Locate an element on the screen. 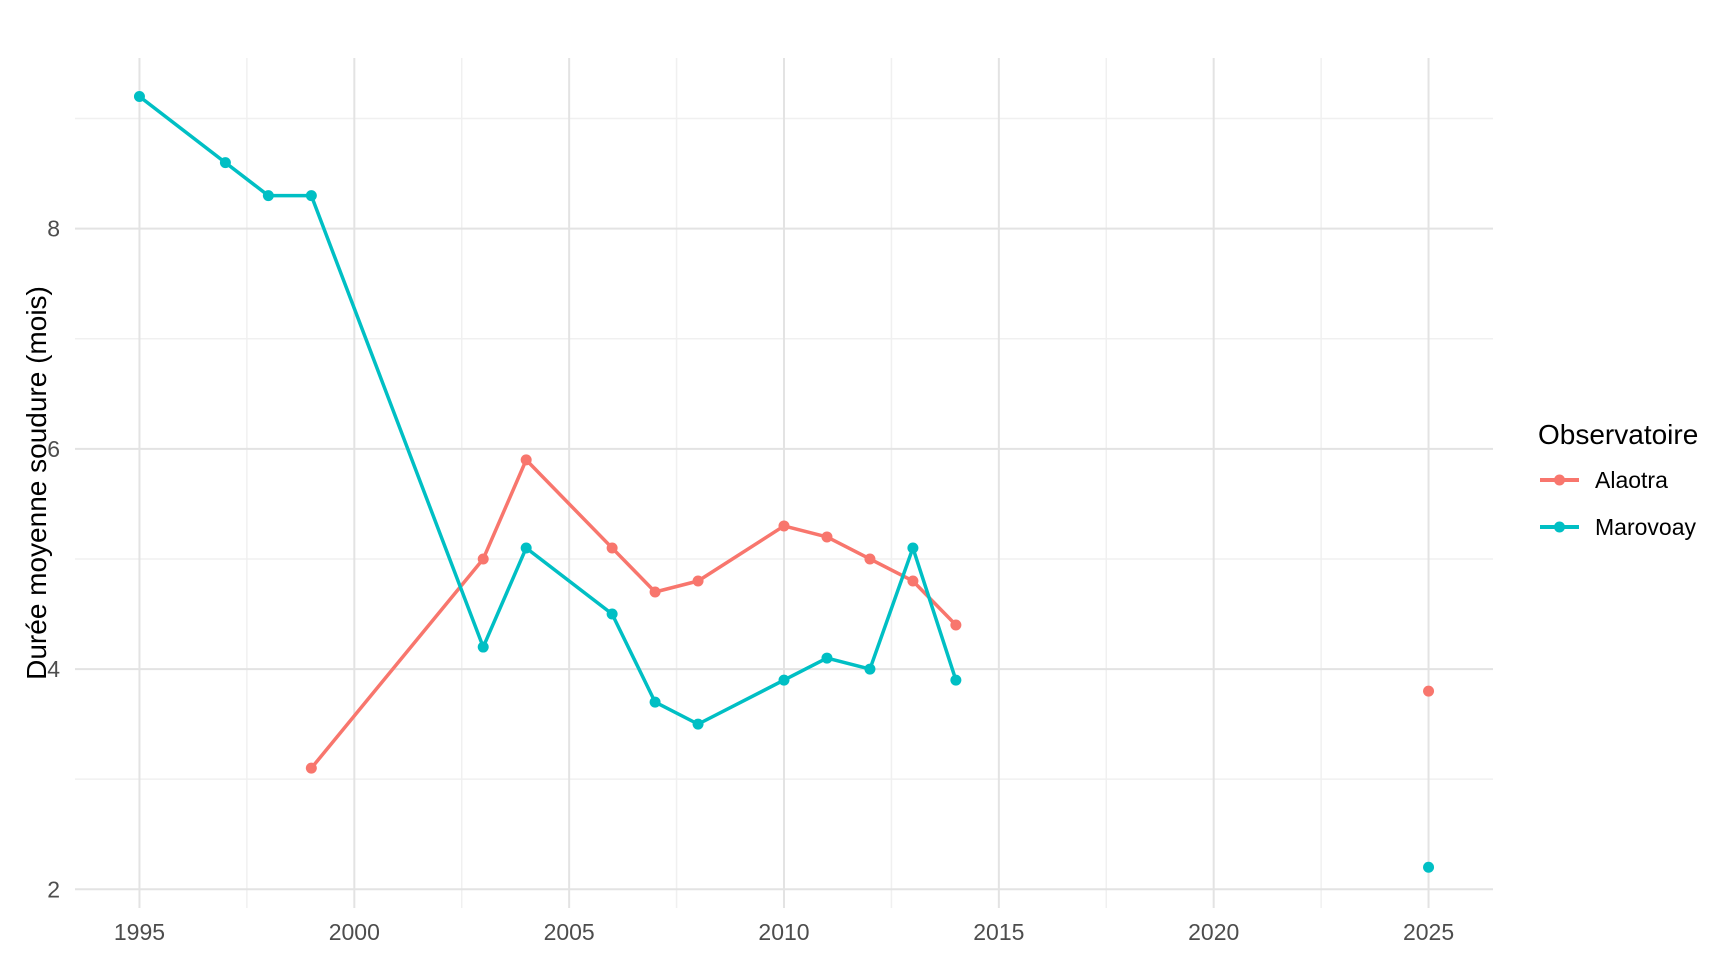 This screenshot has height=960, width=1728. x-tick-label: 2015 is located at coordinates (998, 932).